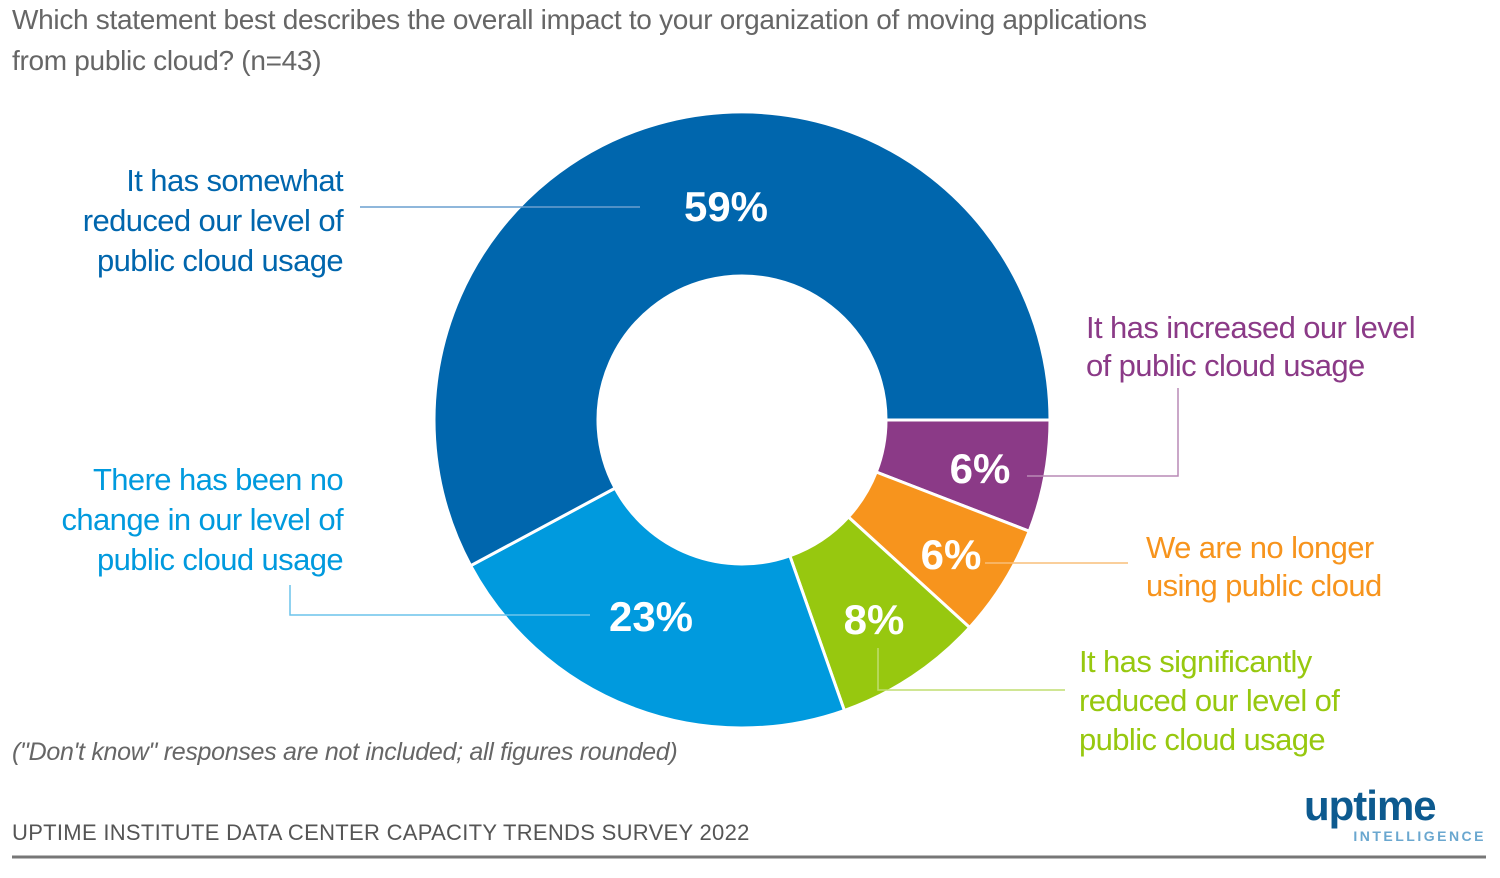 This screenshot has width=1500, height=878. What do you see at coordinates (235, 180) in the screenshot?
I see `label-line: It has somewhat` at bounding box center [235, 180].